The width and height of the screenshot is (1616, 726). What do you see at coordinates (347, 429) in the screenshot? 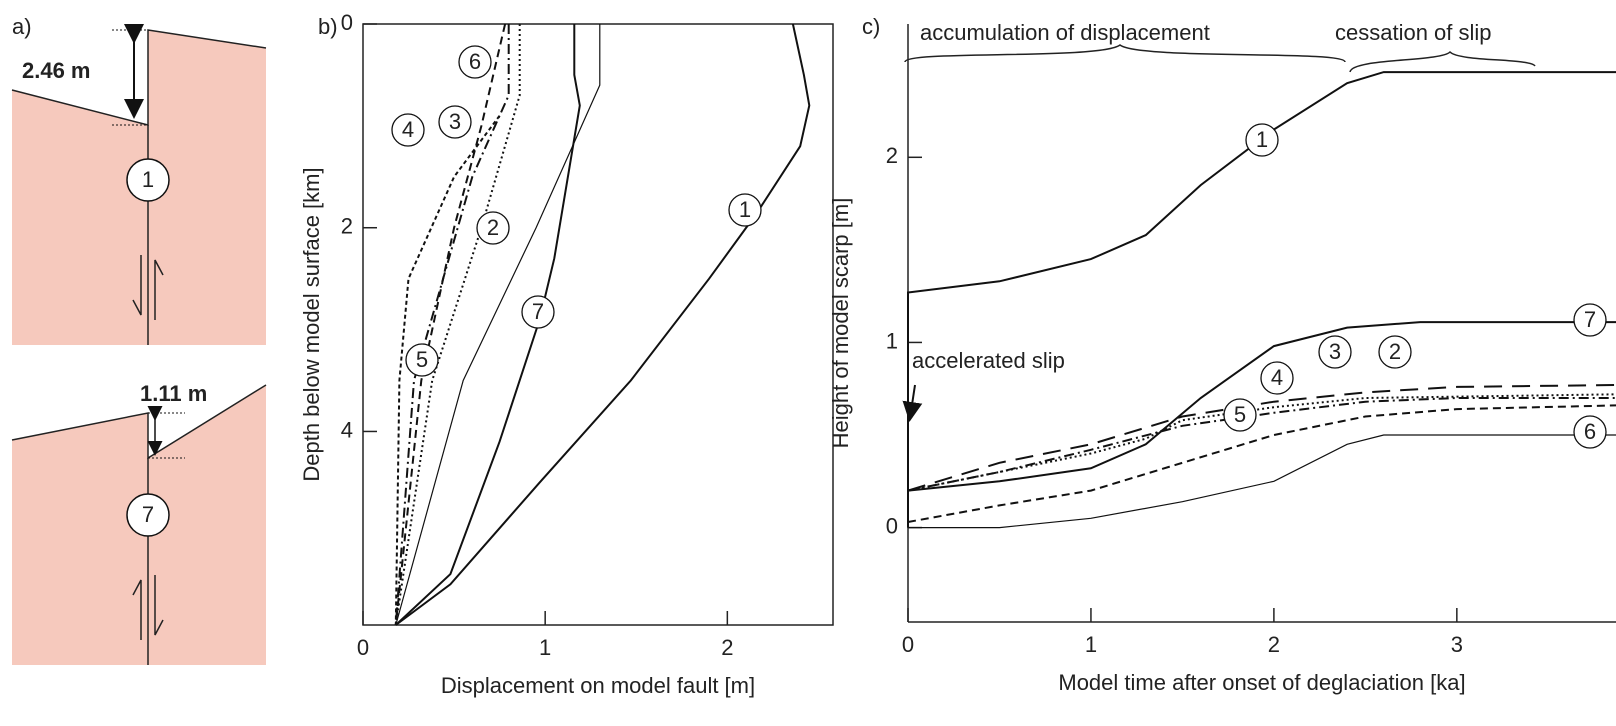
I see `y-tick-label: 4` at bounding box center [347, 429].